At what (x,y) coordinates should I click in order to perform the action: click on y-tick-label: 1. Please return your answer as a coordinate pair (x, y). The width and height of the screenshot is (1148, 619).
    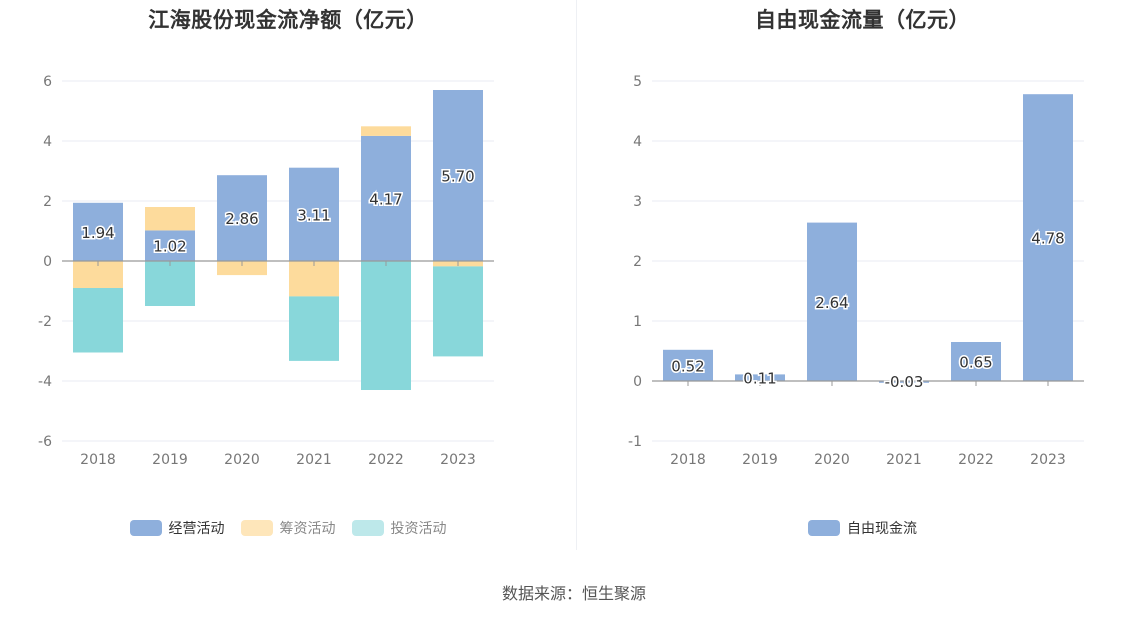
    Looking at the image, I should click on (637, 322).